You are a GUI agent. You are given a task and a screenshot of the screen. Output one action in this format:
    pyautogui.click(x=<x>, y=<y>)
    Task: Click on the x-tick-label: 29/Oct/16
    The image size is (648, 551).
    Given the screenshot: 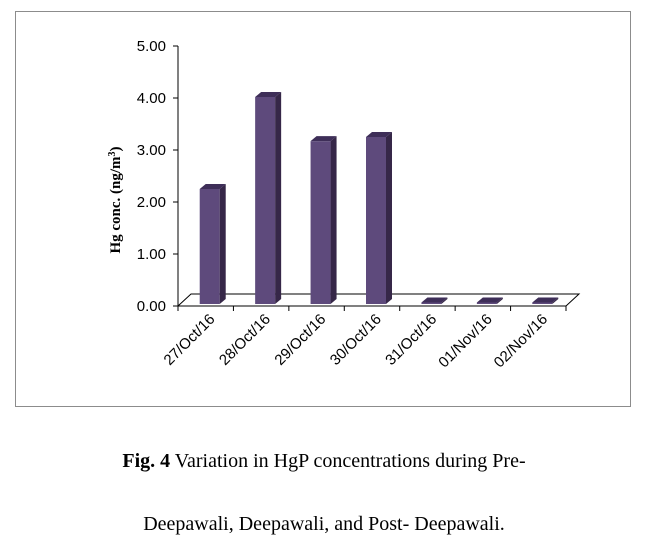 What is the action you would take?
    pyautogui.click(x=300, y=340)
    